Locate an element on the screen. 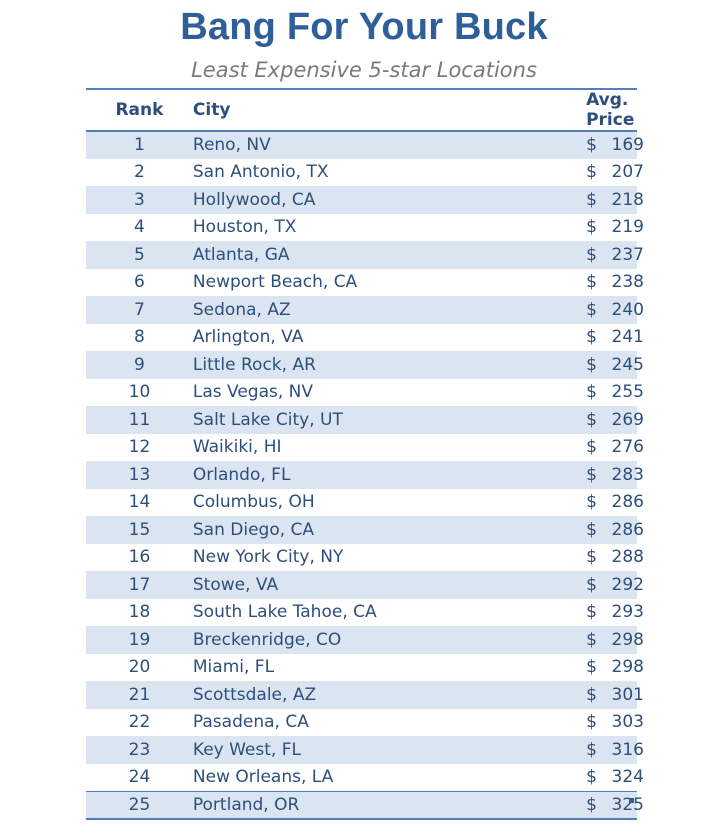  rank-cell: 14 is located at coordinates (139, 502).